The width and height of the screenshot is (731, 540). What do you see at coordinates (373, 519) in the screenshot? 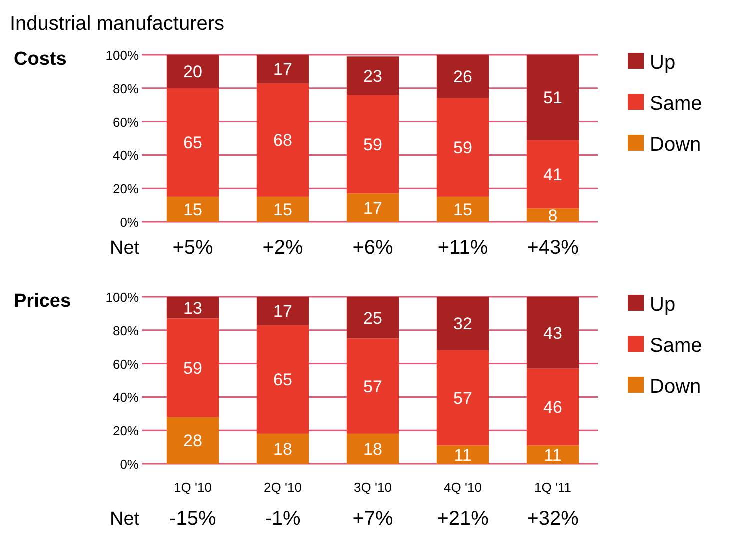
I see `text: +7%` at bounding box center [373, 519].